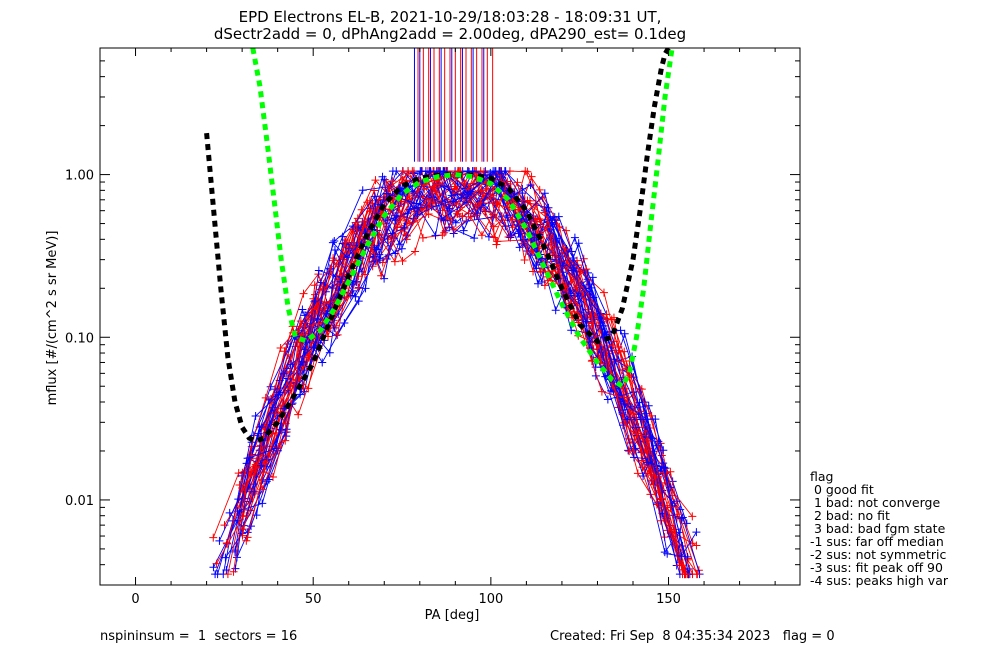 The width and height of the screenshot is (1000, 650). I want to click on legend-item-5: -2 sus: not symmetric, so click(878, 554).